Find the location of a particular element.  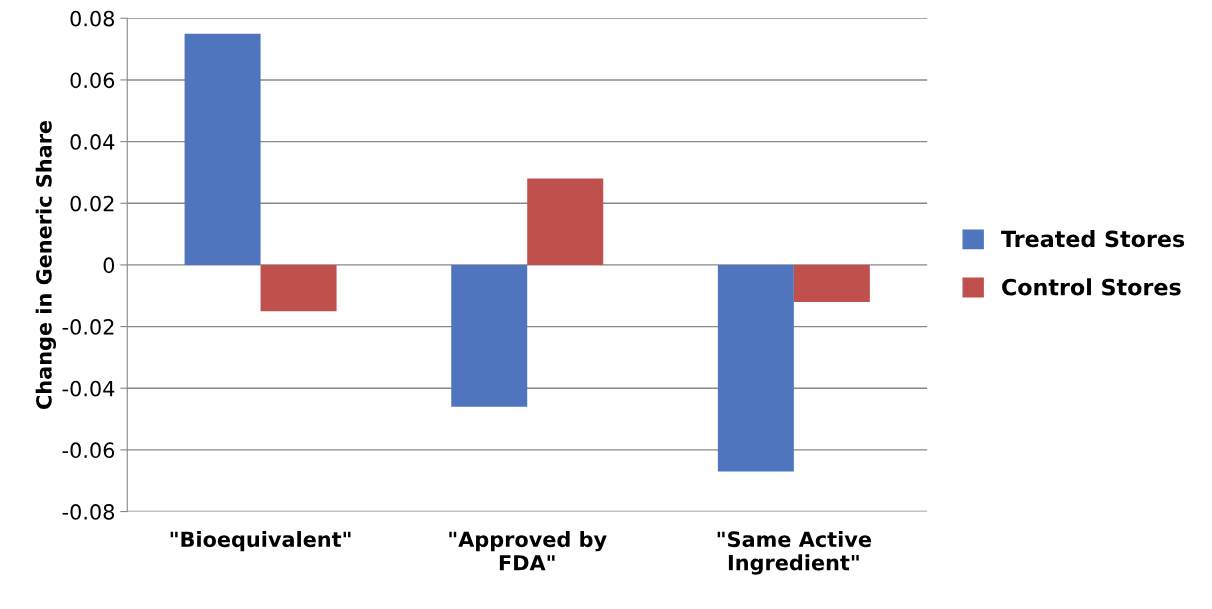

x-tick-label: "Approved by FDA" is located at coordinates (528, 551).